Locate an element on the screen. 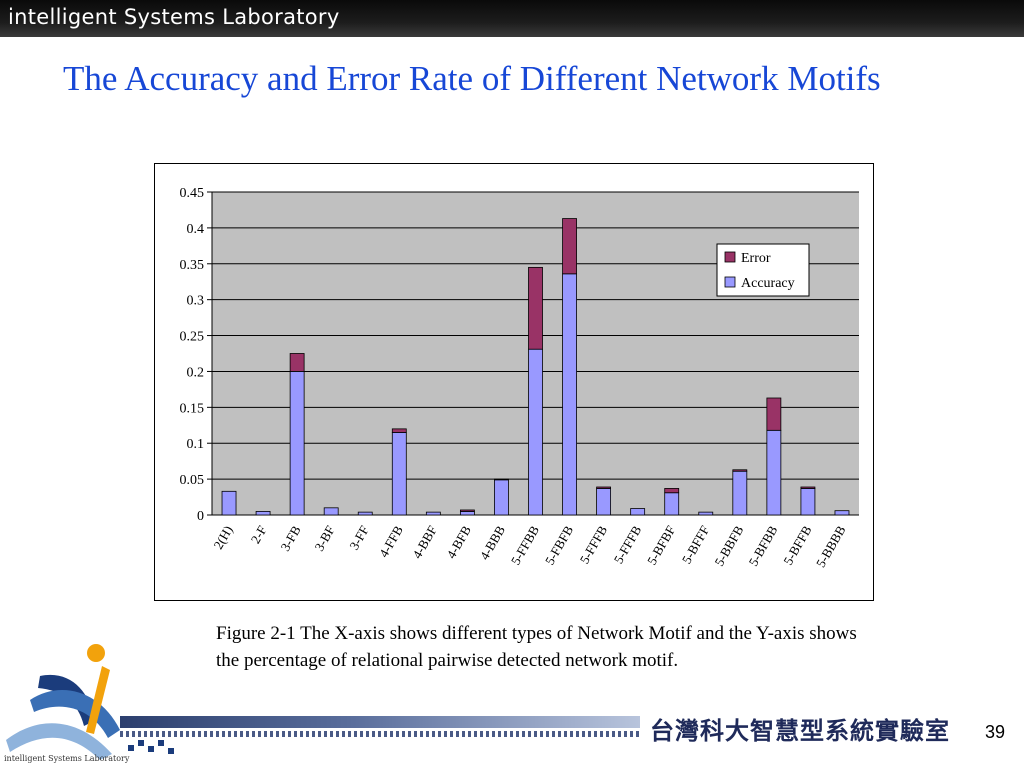  y-tick-label: 0.1 is located at coordinates (196, 444).